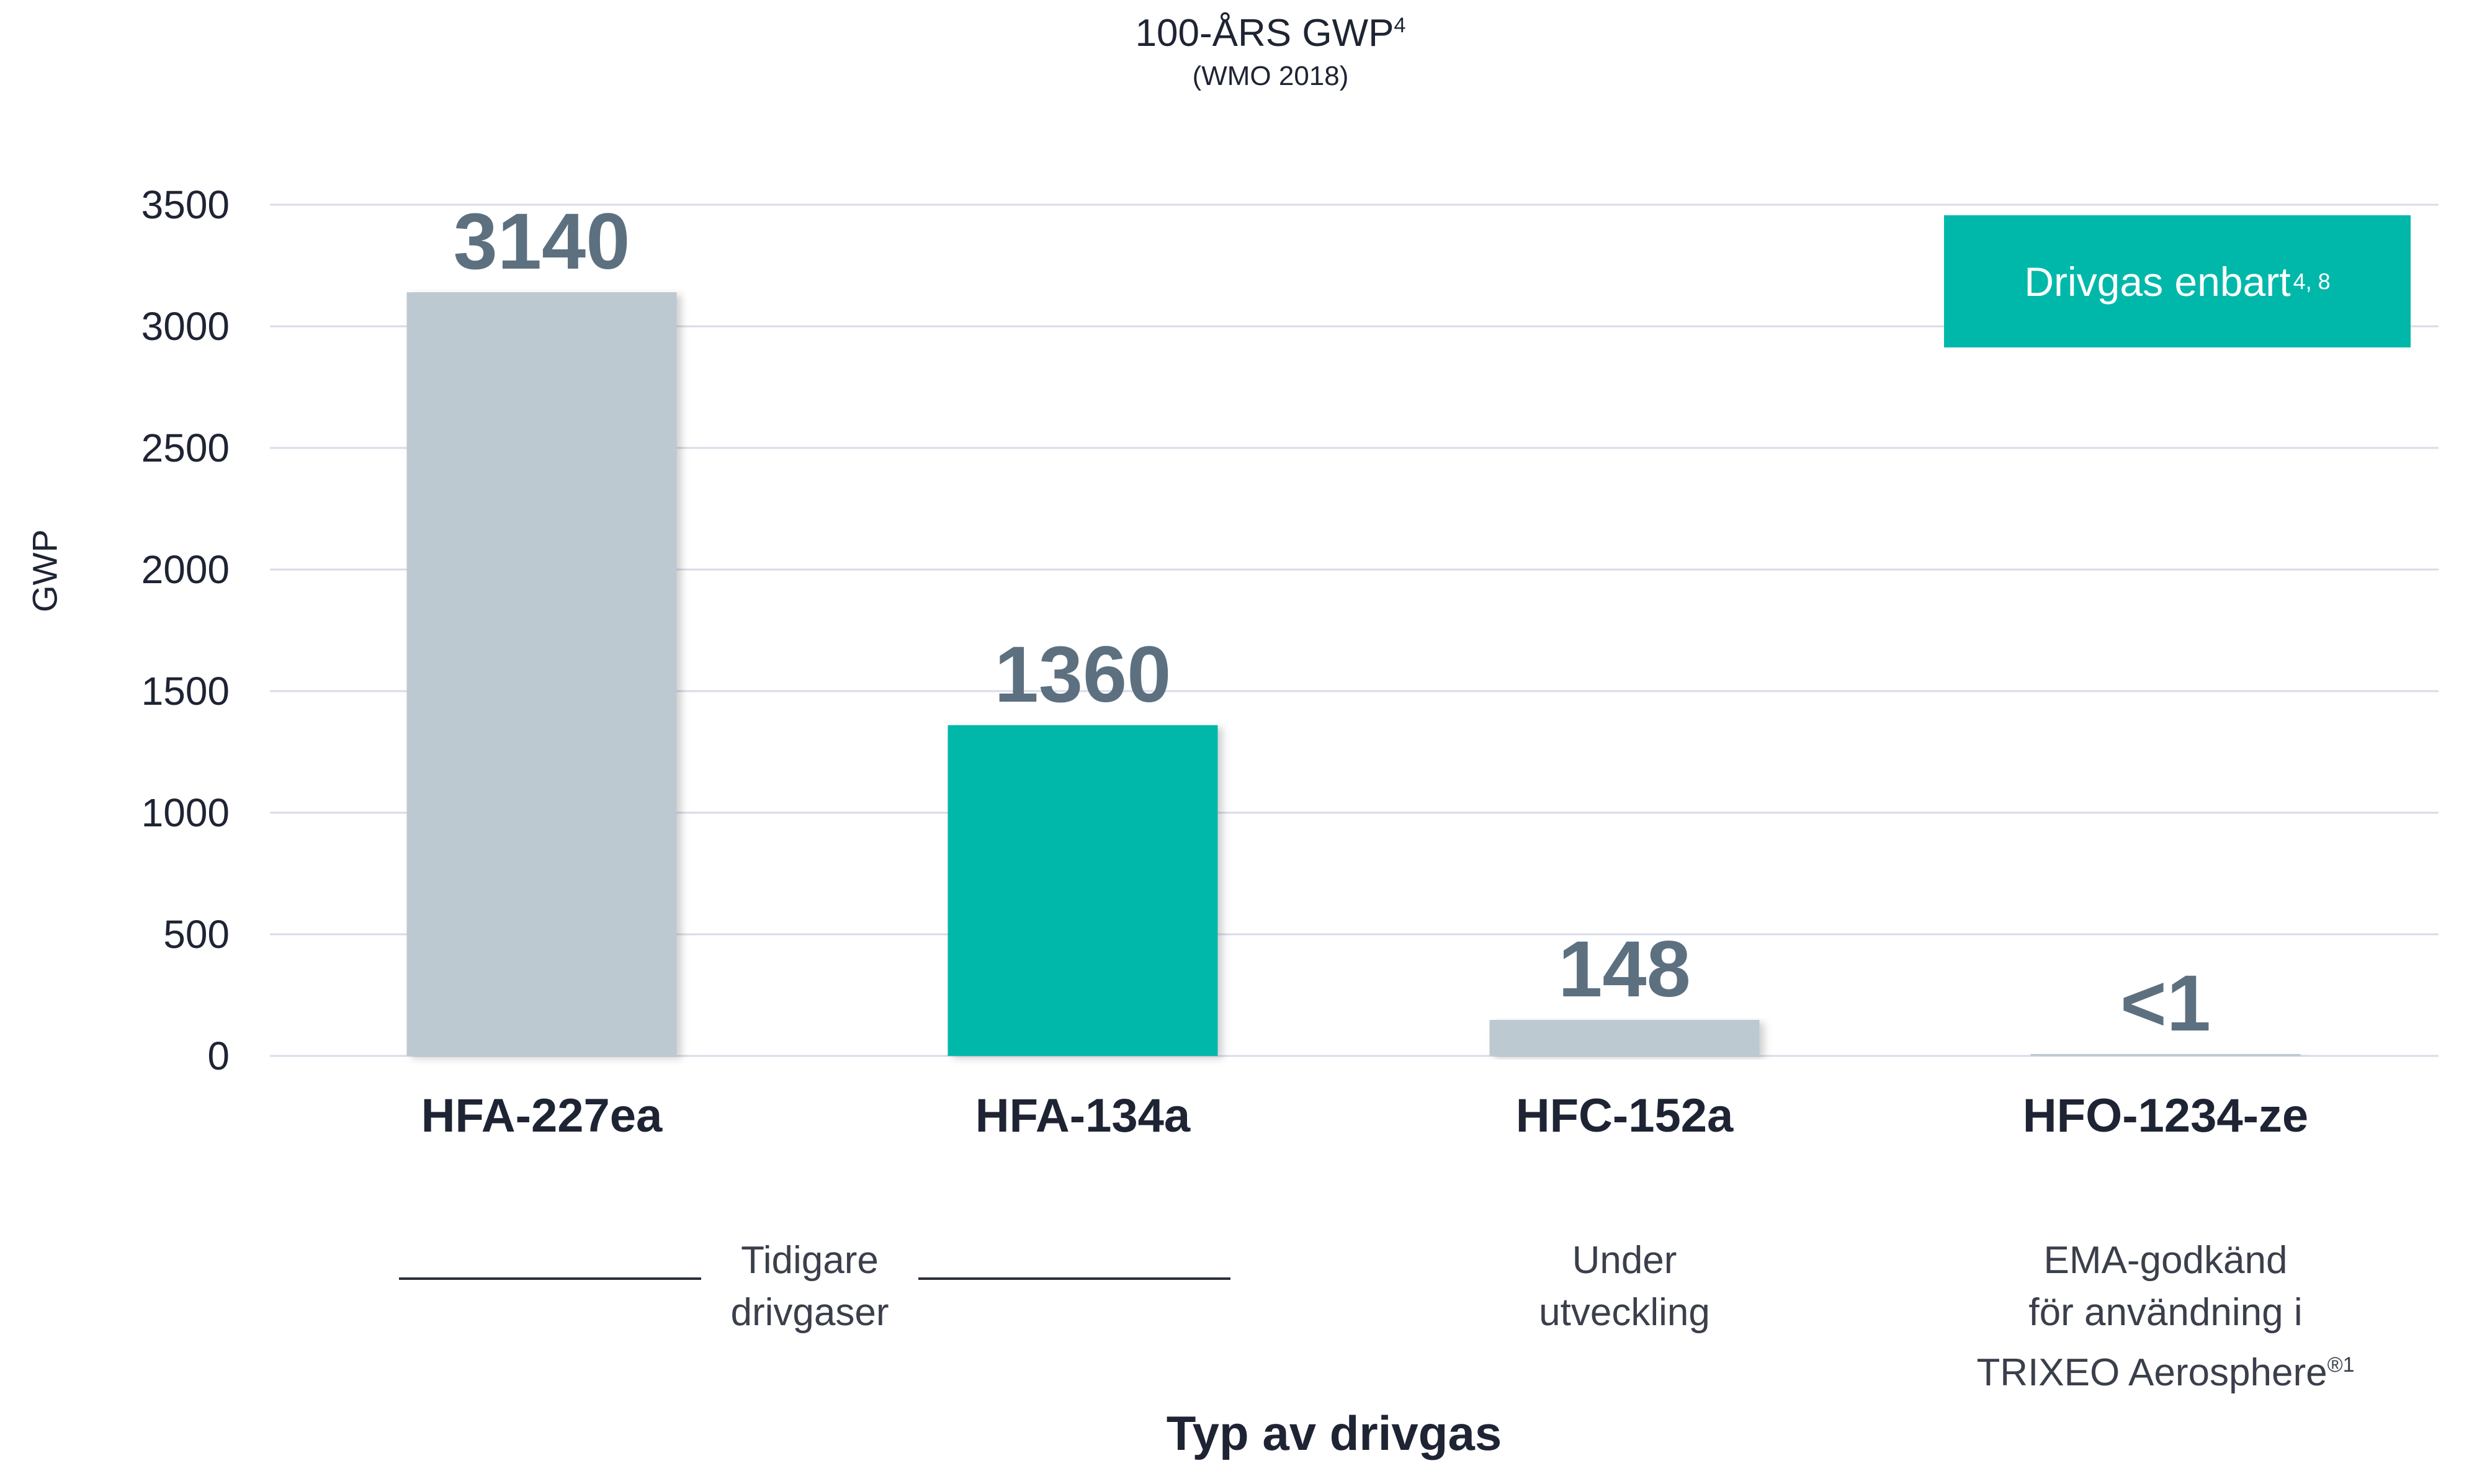  What do you see at coordinates (1400, 25) in the screenshot?
I see `chart-title-superscript: 4` at bounding box center [1400, 25].